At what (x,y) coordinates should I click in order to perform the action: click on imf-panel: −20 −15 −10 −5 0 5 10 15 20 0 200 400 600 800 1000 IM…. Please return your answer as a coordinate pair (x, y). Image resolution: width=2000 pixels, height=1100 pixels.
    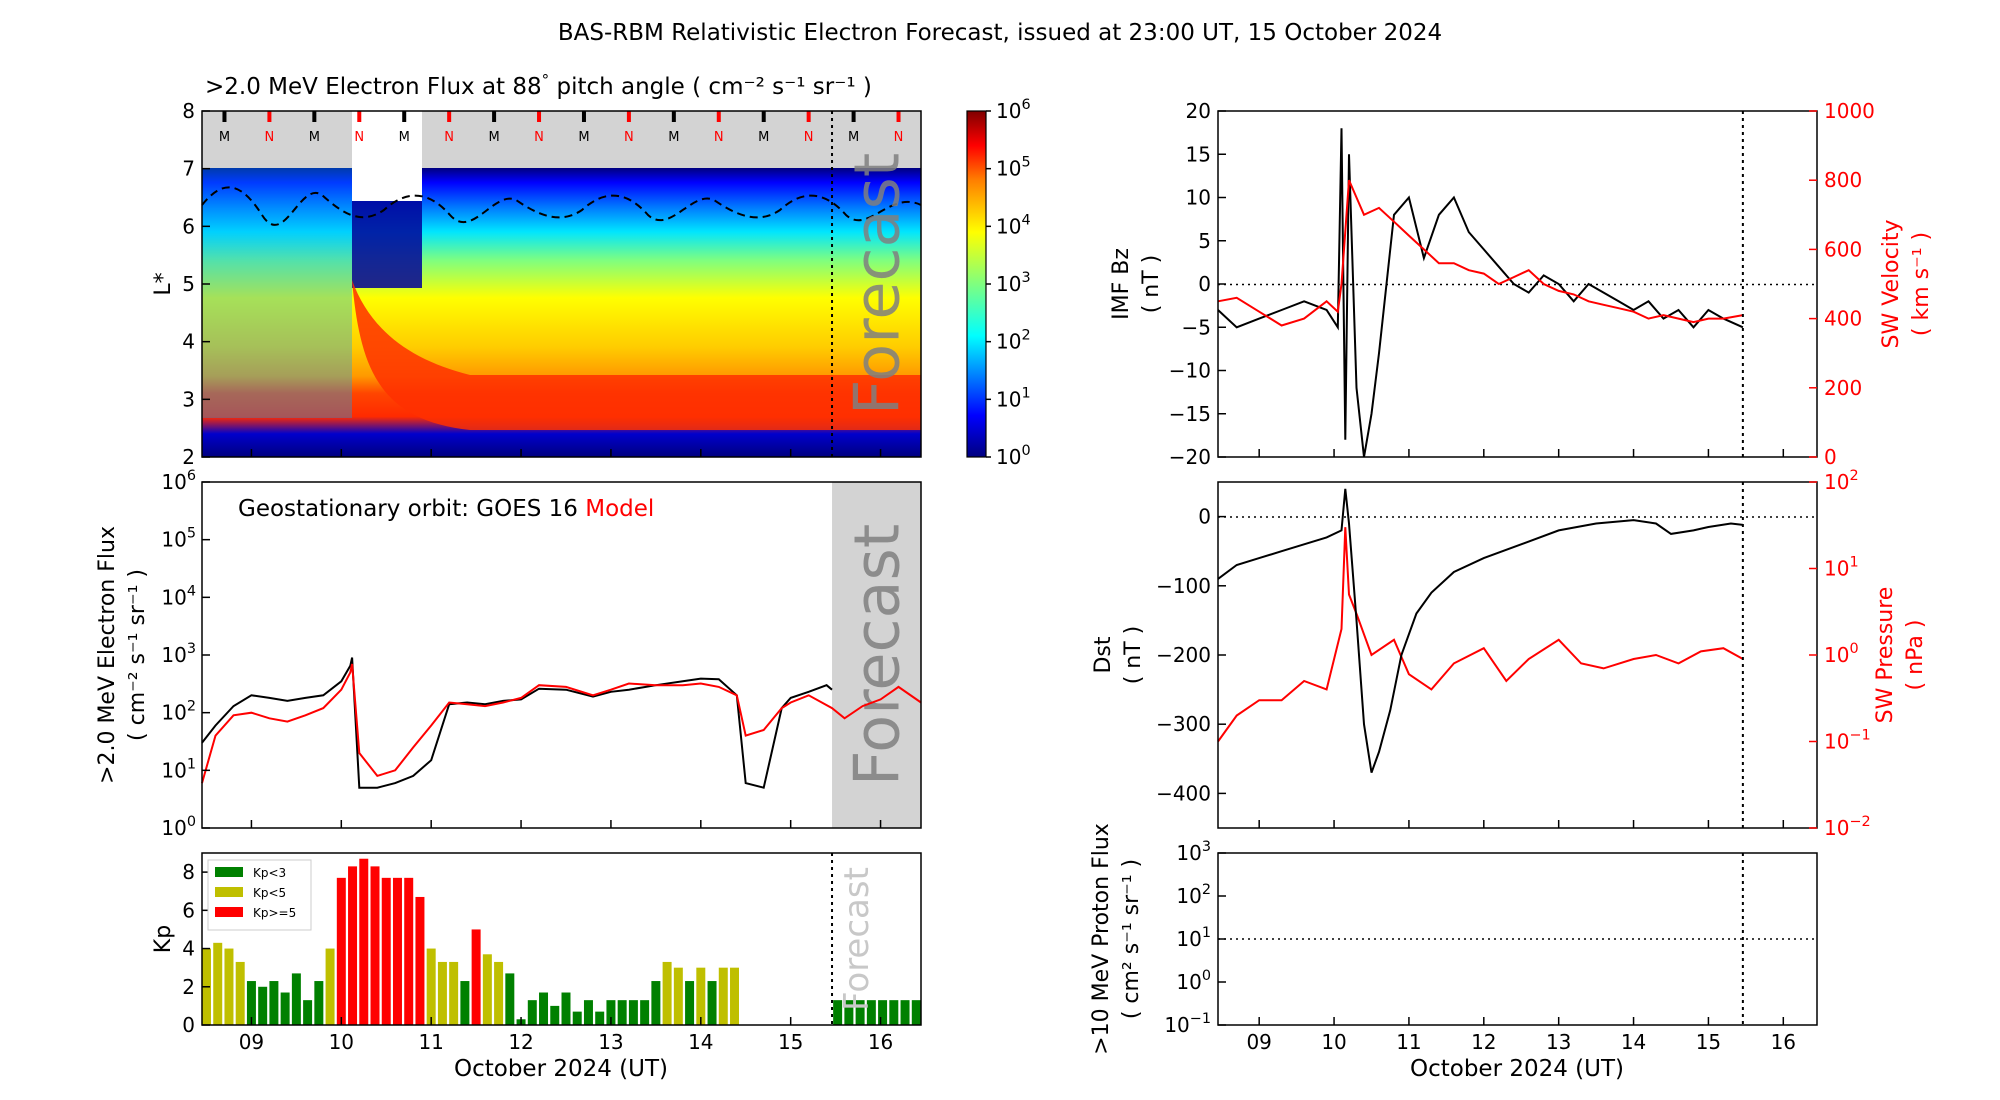
    Looking at the image, I should click on (1521, 284).